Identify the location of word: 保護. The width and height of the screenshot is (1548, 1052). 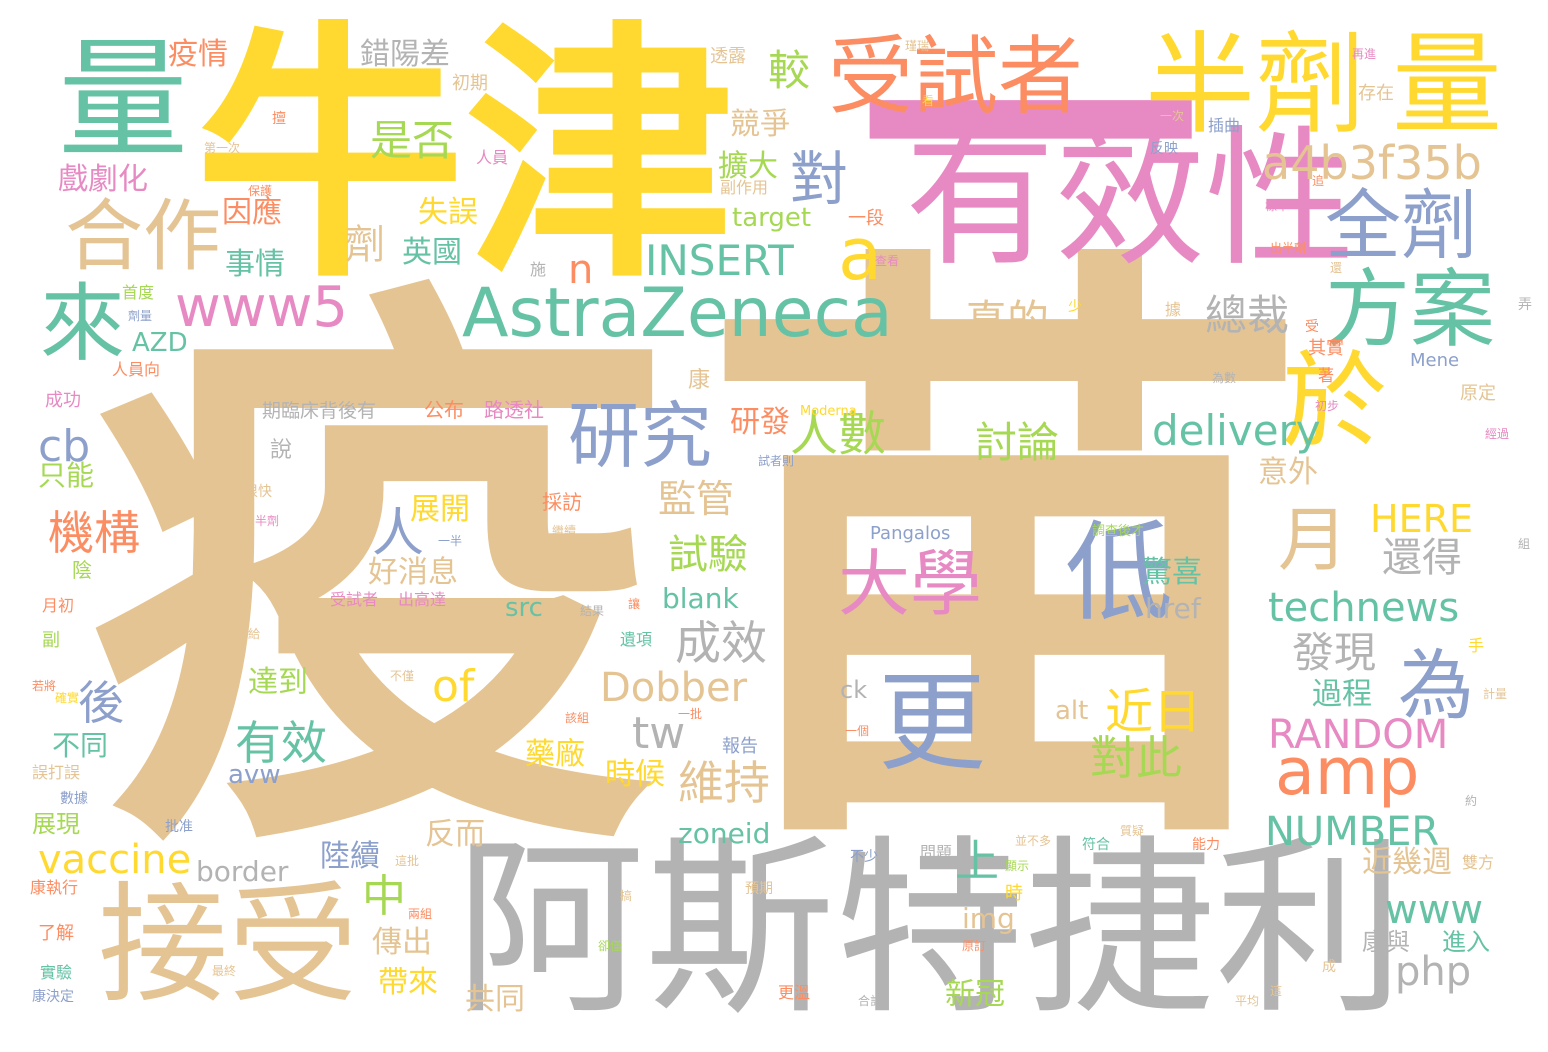
(260, 191).